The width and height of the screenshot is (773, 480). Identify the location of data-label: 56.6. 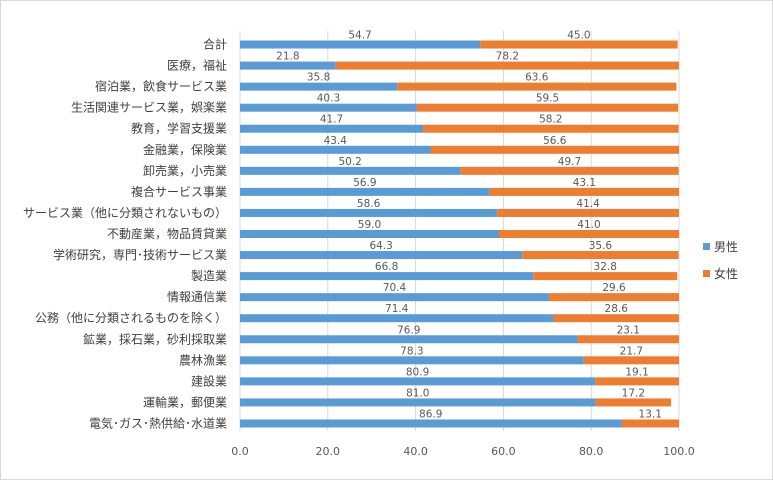
(555, 141).